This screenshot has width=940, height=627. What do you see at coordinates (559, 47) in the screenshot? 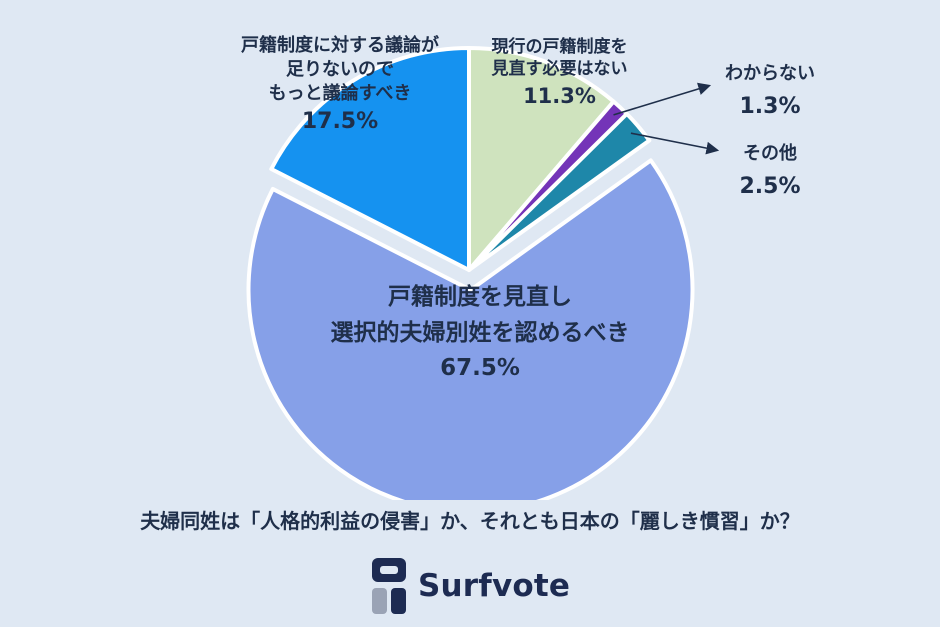
I see `slice-label-no-change-line1: 現行の戸籍制度を` at bounding box center [559, 47].